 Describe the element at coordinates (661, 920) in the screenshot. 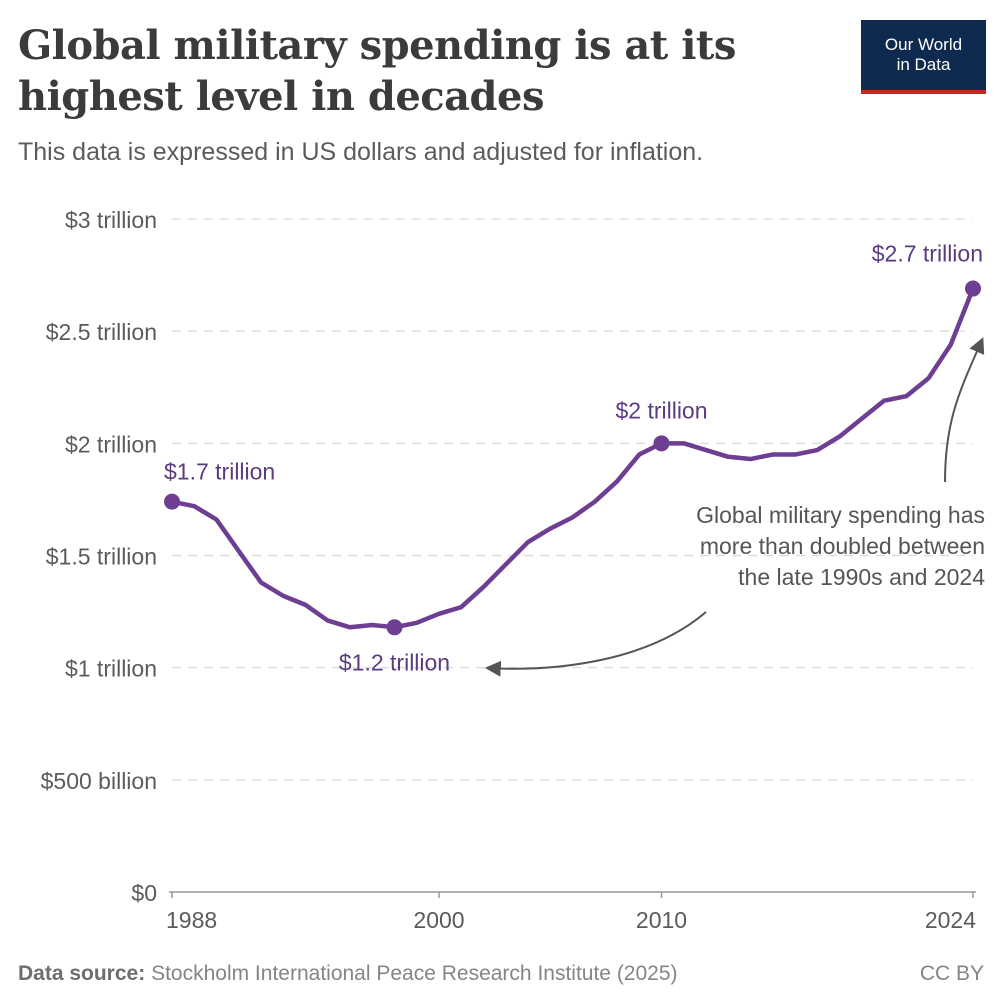

I see `x-tick-label: 2010` at that location.